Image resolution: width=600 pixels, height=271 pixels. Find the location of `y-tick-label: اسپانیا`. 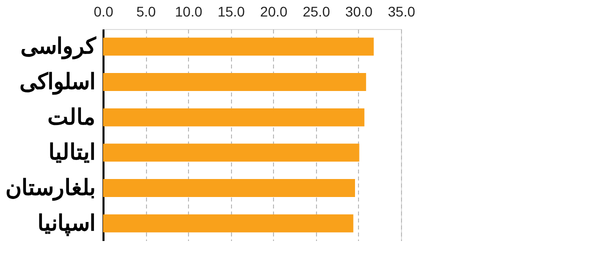

y-tick-label: اسپانیا is located at coordinates (67, 224).